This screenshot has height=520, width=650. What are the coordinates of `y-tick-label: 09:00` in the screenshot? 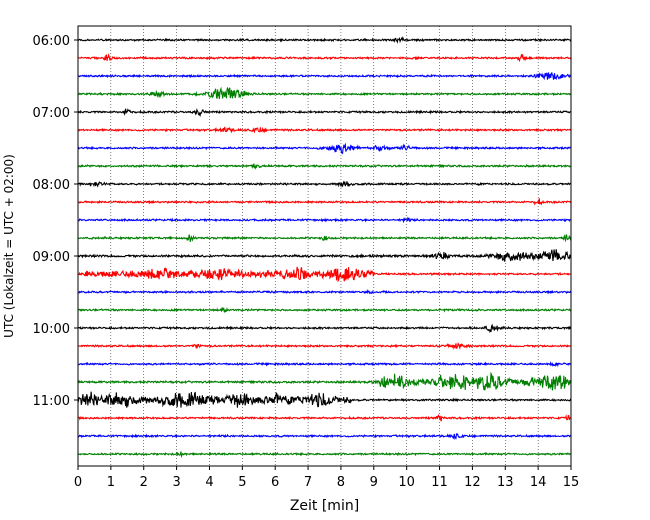 It's located at (51, 257).